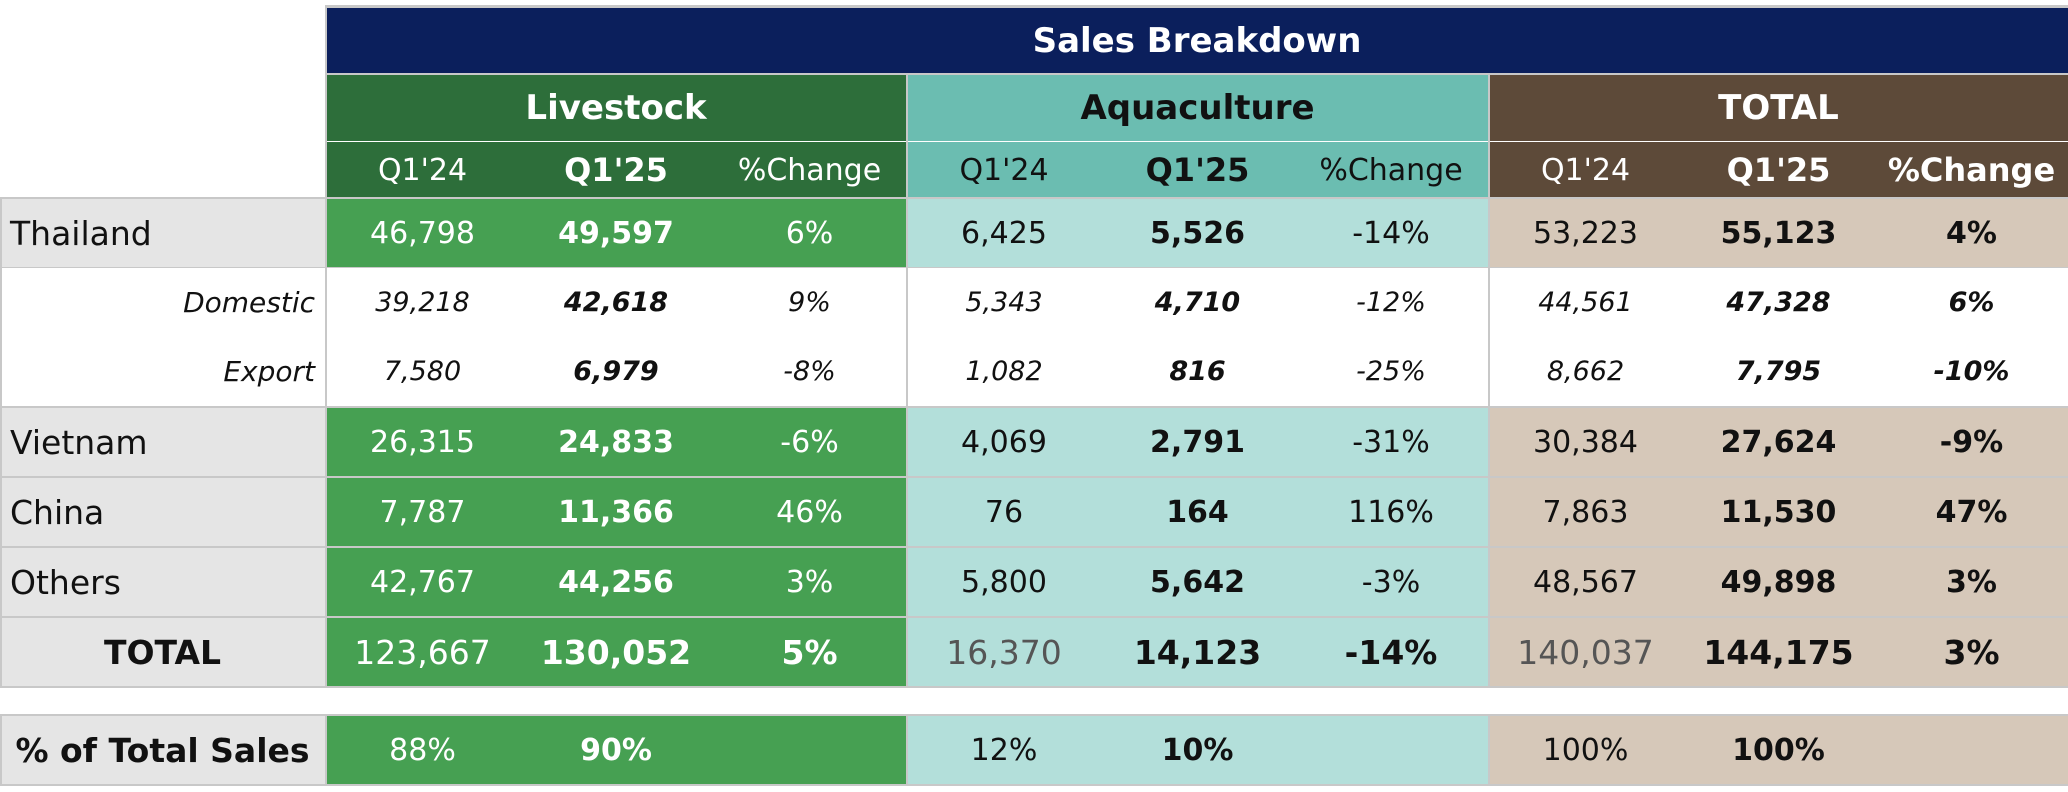 The height and width of the screenshot is (792, 2068). Describe the element at coordinates (1971, 233) in the screenshot. I see `table-cell: 4%` at that location.